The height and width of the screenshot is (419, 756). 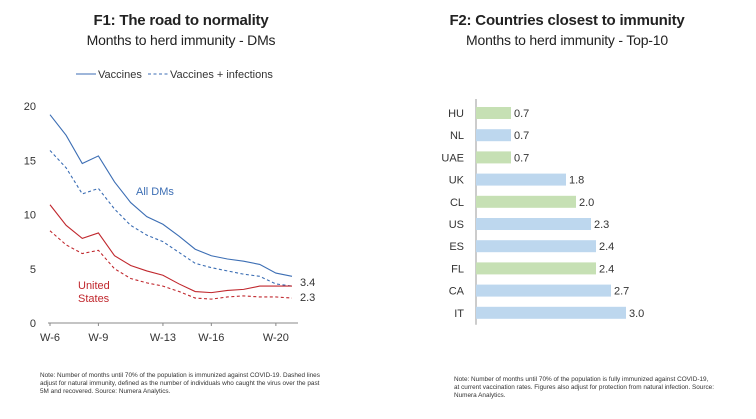 I want to click on x-tick-label: W-6, so click(x=50, y=338).